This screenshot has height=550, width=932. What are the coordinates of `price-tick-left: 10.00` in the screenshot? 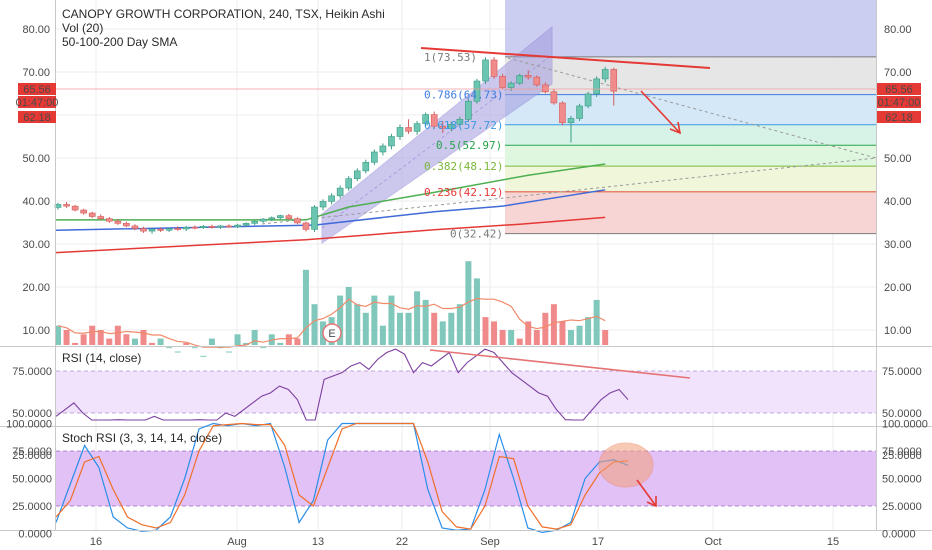 It's located at (36, 331).